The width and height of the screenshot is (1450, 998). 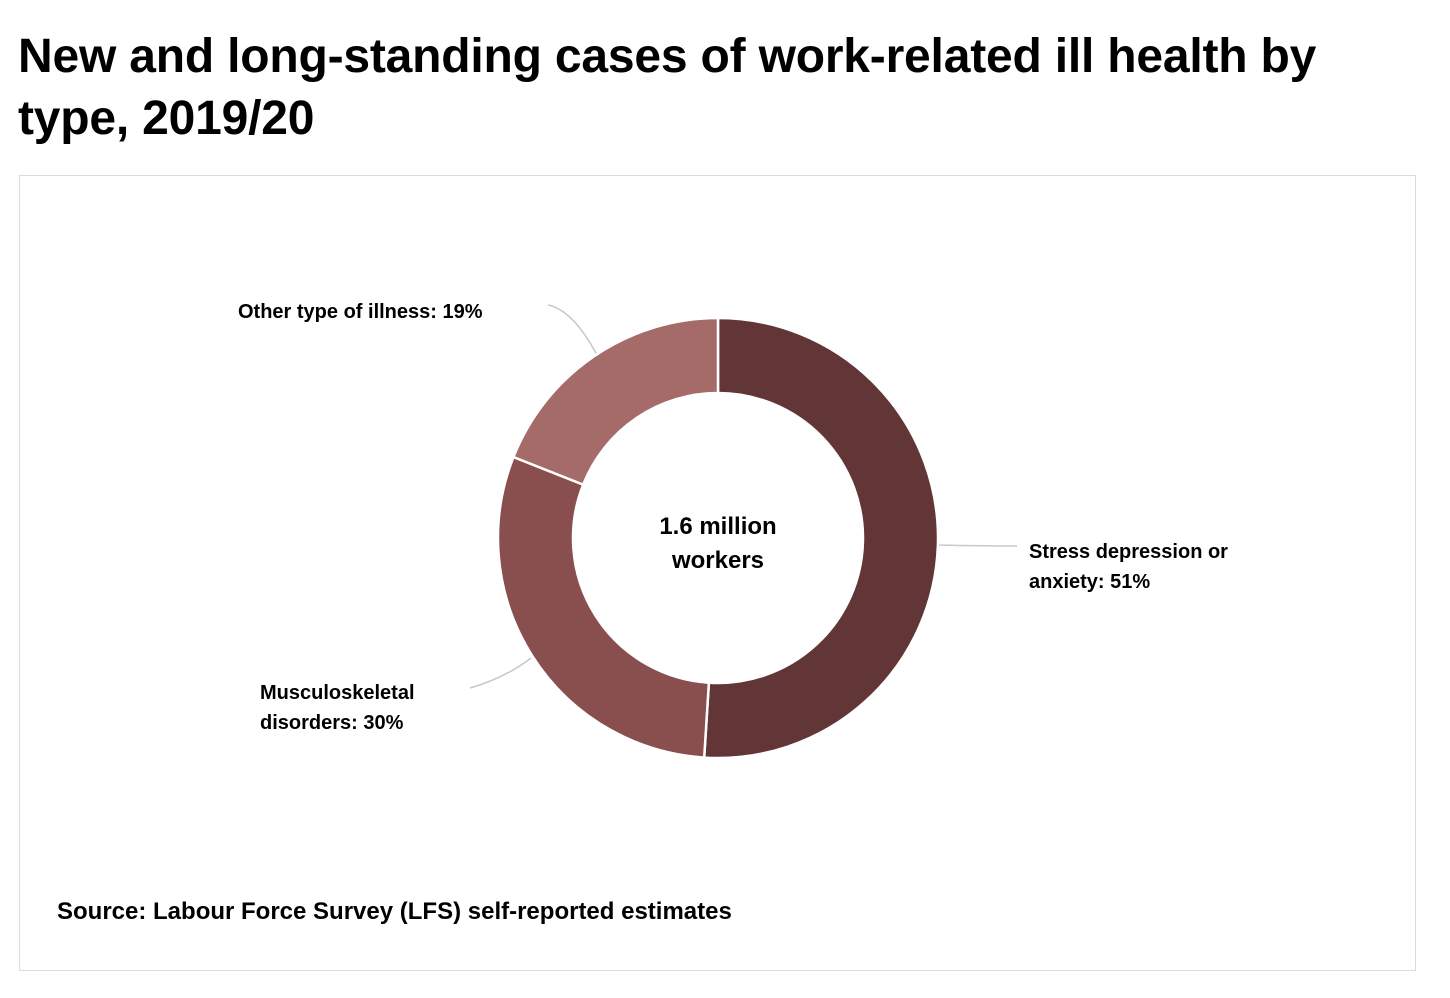 I want to click on slice-label-other-line1: Other type of illness: 19%, so click(x=360, y=312).